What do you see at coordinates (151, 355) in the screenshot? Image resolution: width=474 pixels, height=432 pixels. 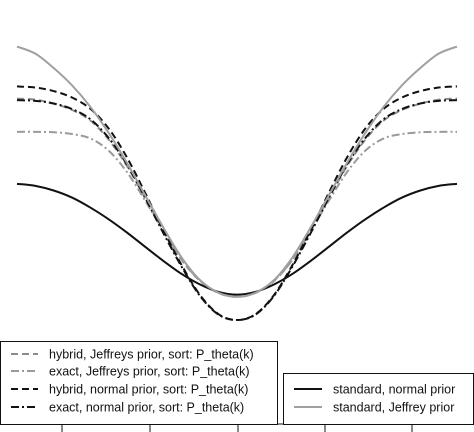 I see `legend-label-1: hybrid, Jeffreys prior, sort: P_theta(k)` at bounding box center [151, 355].